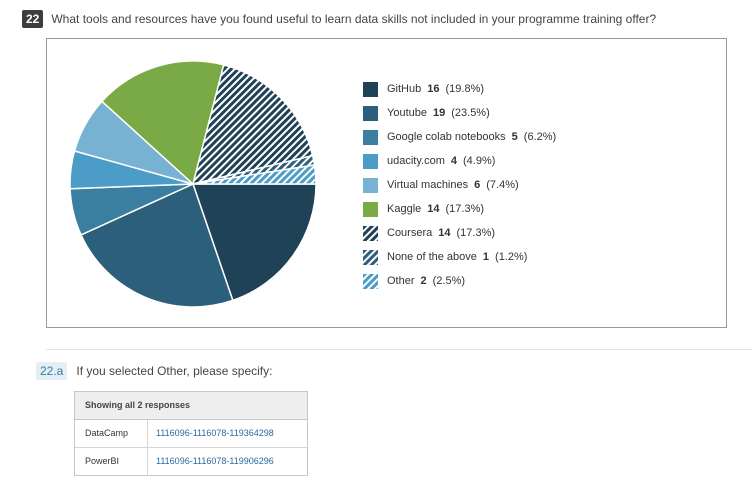  Describe the element at coordinates (111, 461) in the screenshot. I see `response-value: PowerBI` at that location.